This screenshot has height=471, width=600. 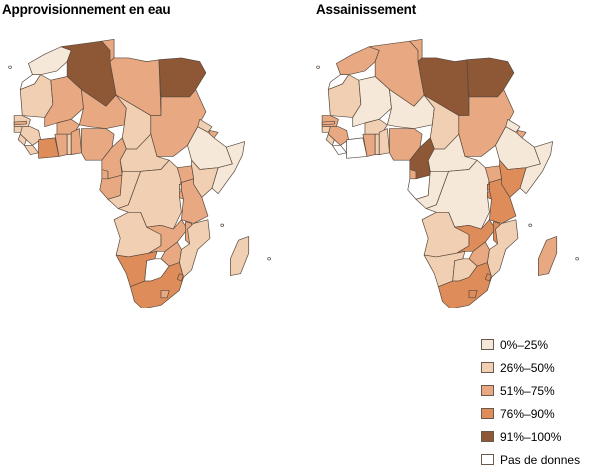 I want to click on legend-label: Pas de donnes, so click(x=540, y=459).